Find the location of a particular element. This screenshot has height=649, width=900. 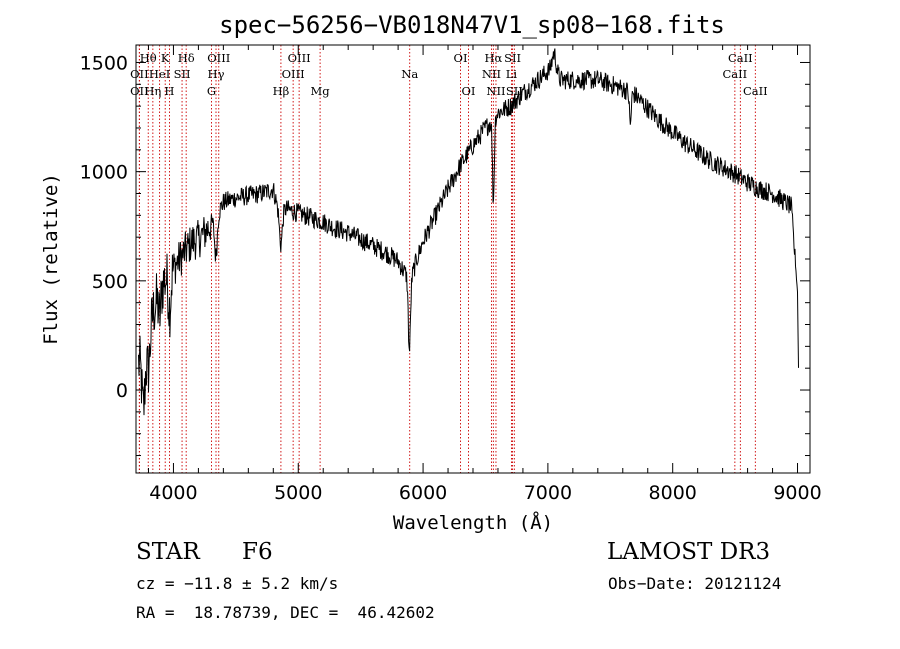

line-label: Mg is located at coordinates (321, 91).